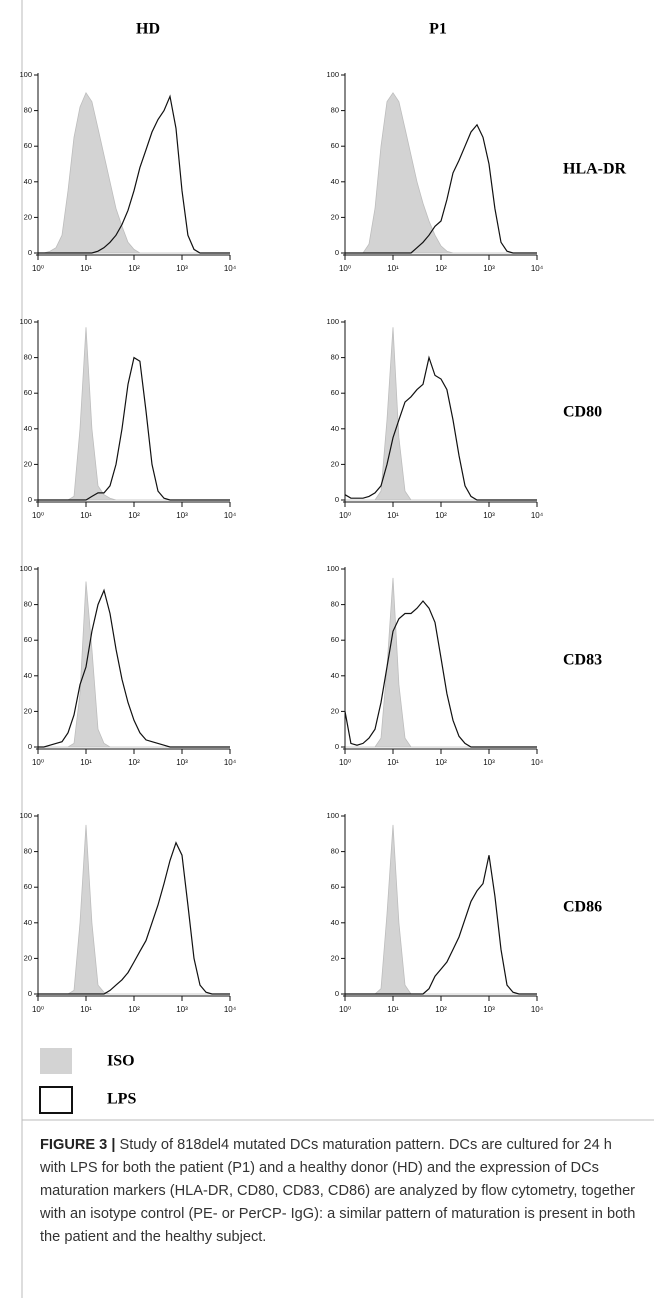  I want to click on legend-label: LPS, so click(121, 1099).